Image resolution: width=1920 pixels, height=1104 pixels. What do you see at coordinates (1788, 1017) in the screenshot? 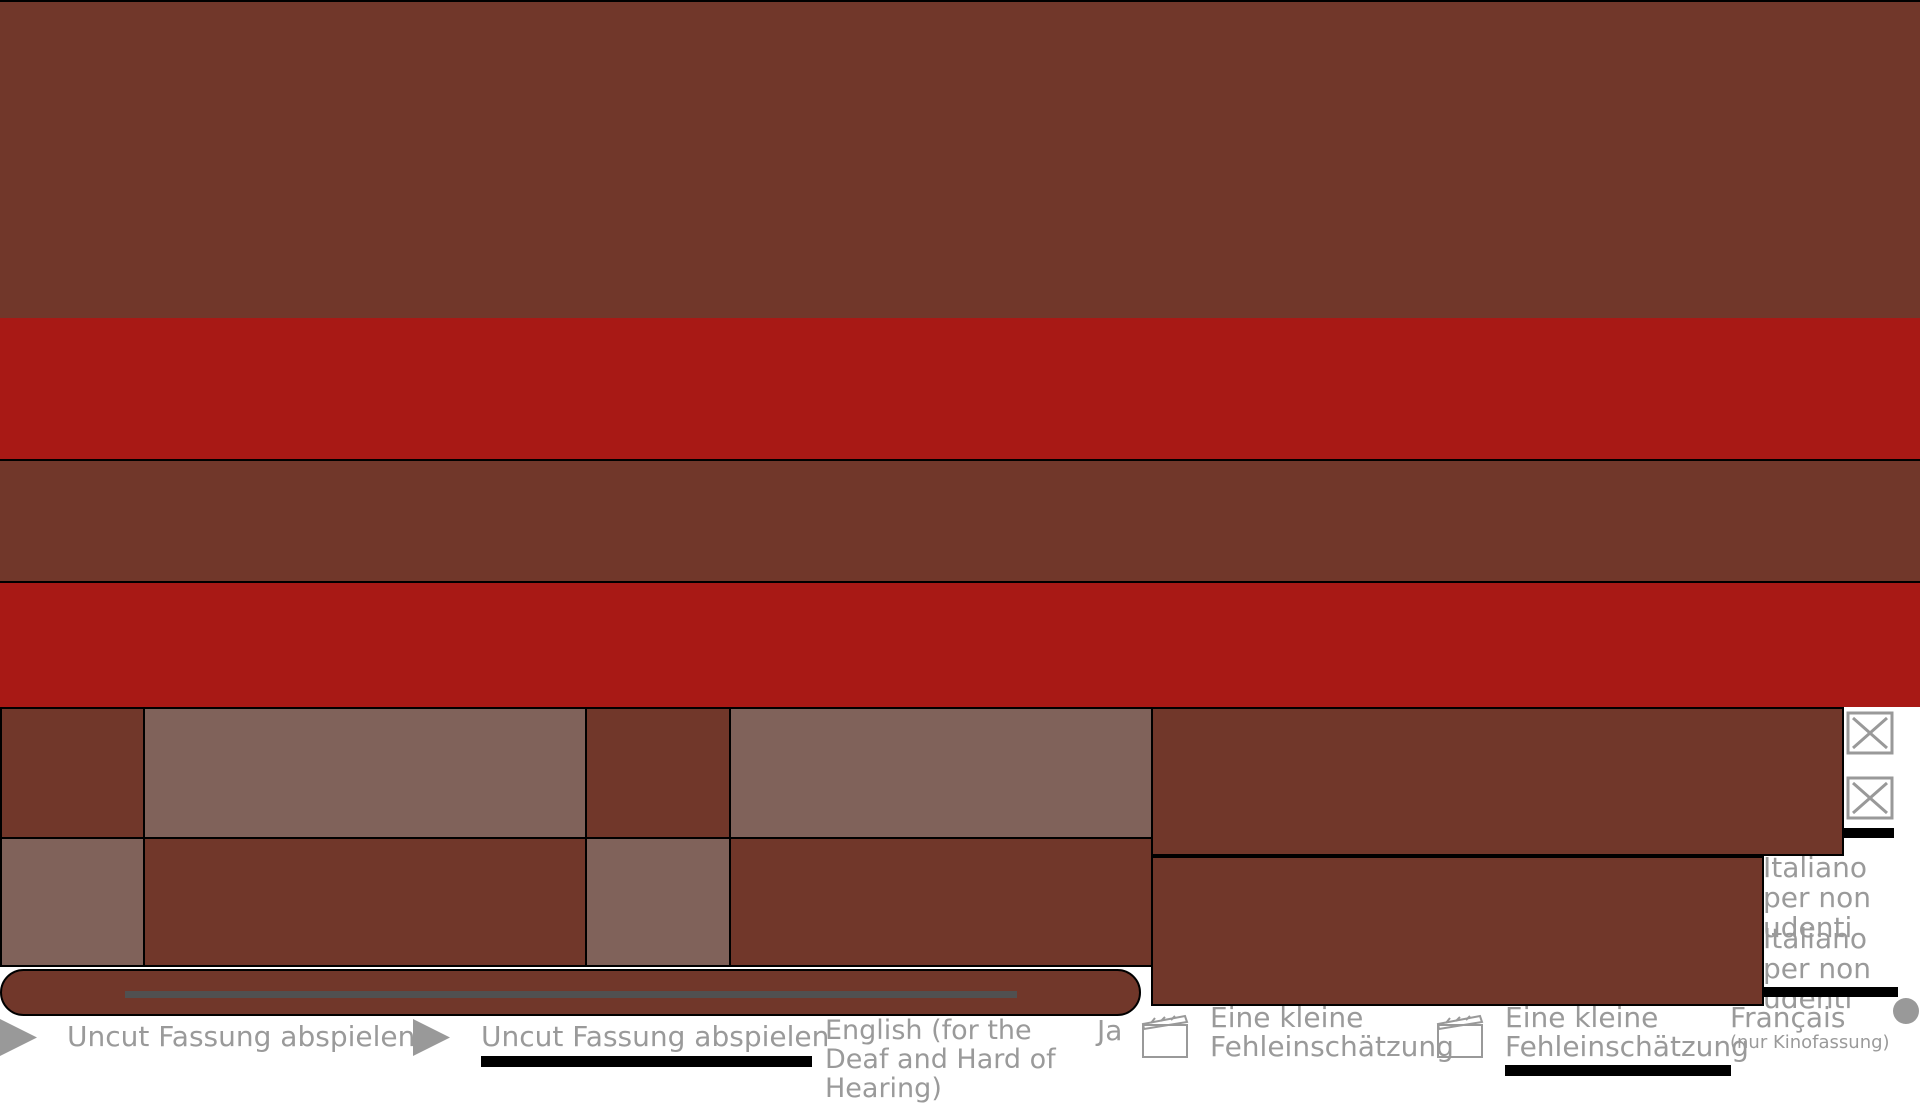
I see `subtitle-option: Français` at bounding box center [1788, 1017].